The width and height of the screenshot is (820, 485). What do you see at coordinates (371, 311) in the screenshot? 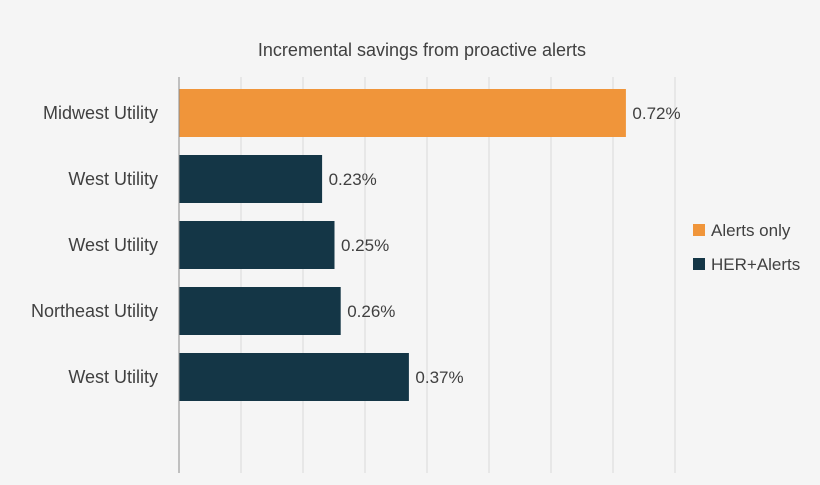
I see `data-label: 0.26%` at bounding box center [371, 311].